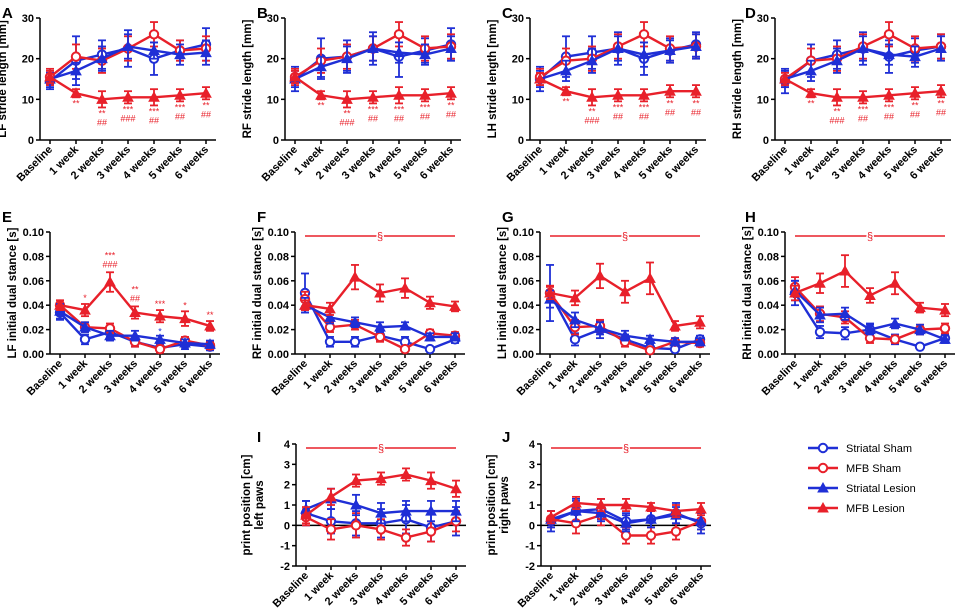 The width and height of the screenshot is (970, 611). I want to click on significance-symbol: §, so click(380, 237).